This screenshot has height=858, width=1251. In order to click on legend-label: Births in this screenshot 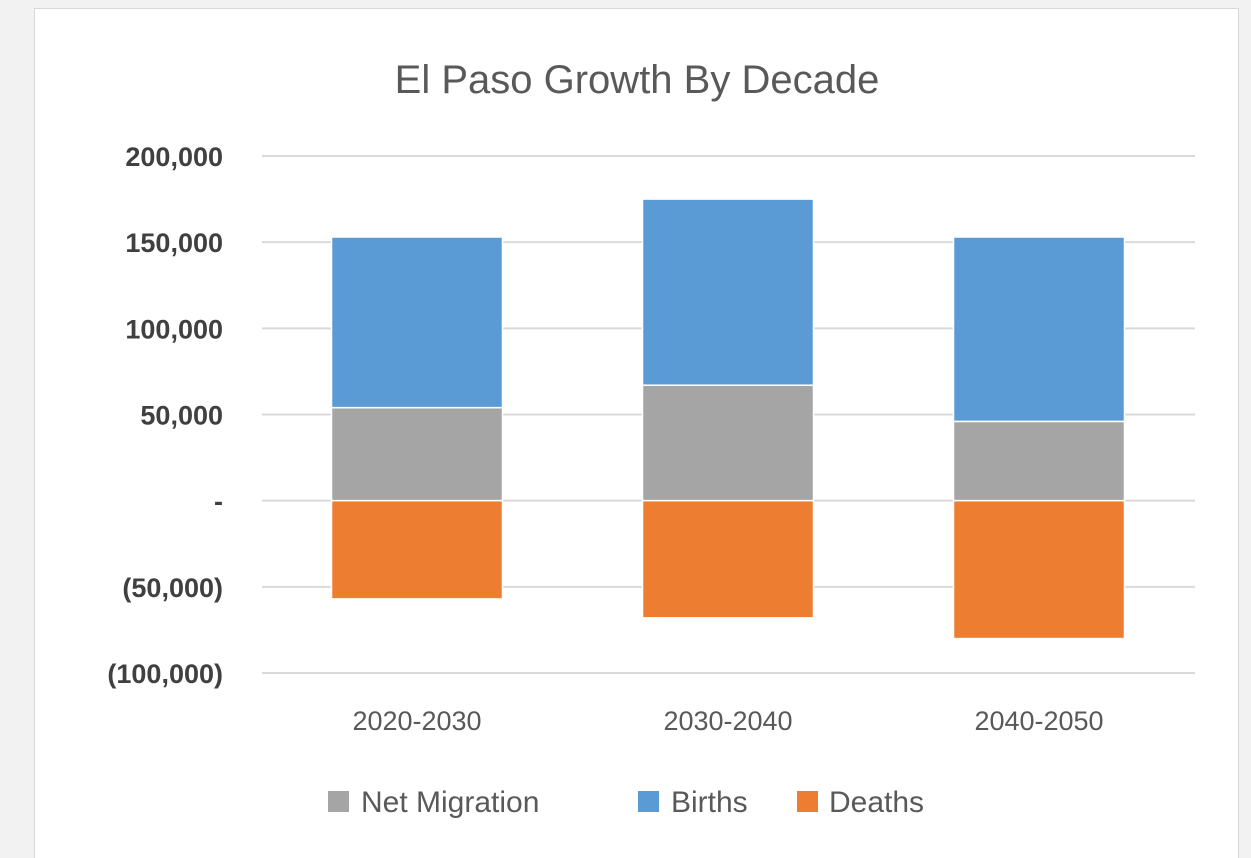, I will do `click(709, 802)`.